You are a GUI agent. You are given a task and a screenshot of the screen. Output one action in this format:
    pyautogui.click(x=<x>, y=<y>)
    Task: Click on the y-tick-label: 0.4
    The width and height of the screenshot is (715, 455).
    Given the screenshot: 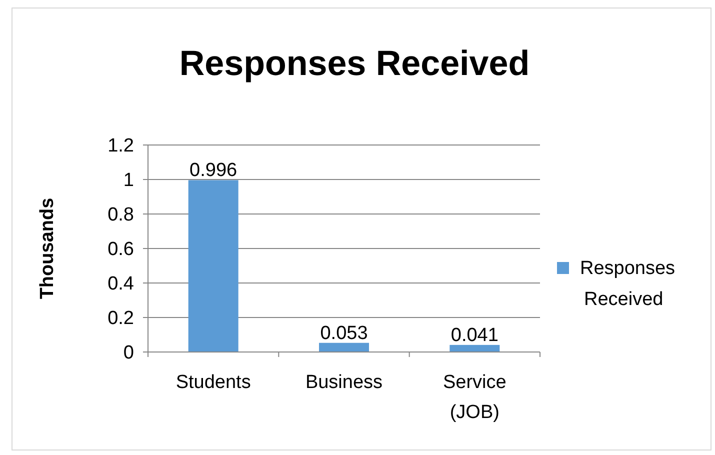 What is the action you would take?
    pyautogui.click(x=121, y=284)
    